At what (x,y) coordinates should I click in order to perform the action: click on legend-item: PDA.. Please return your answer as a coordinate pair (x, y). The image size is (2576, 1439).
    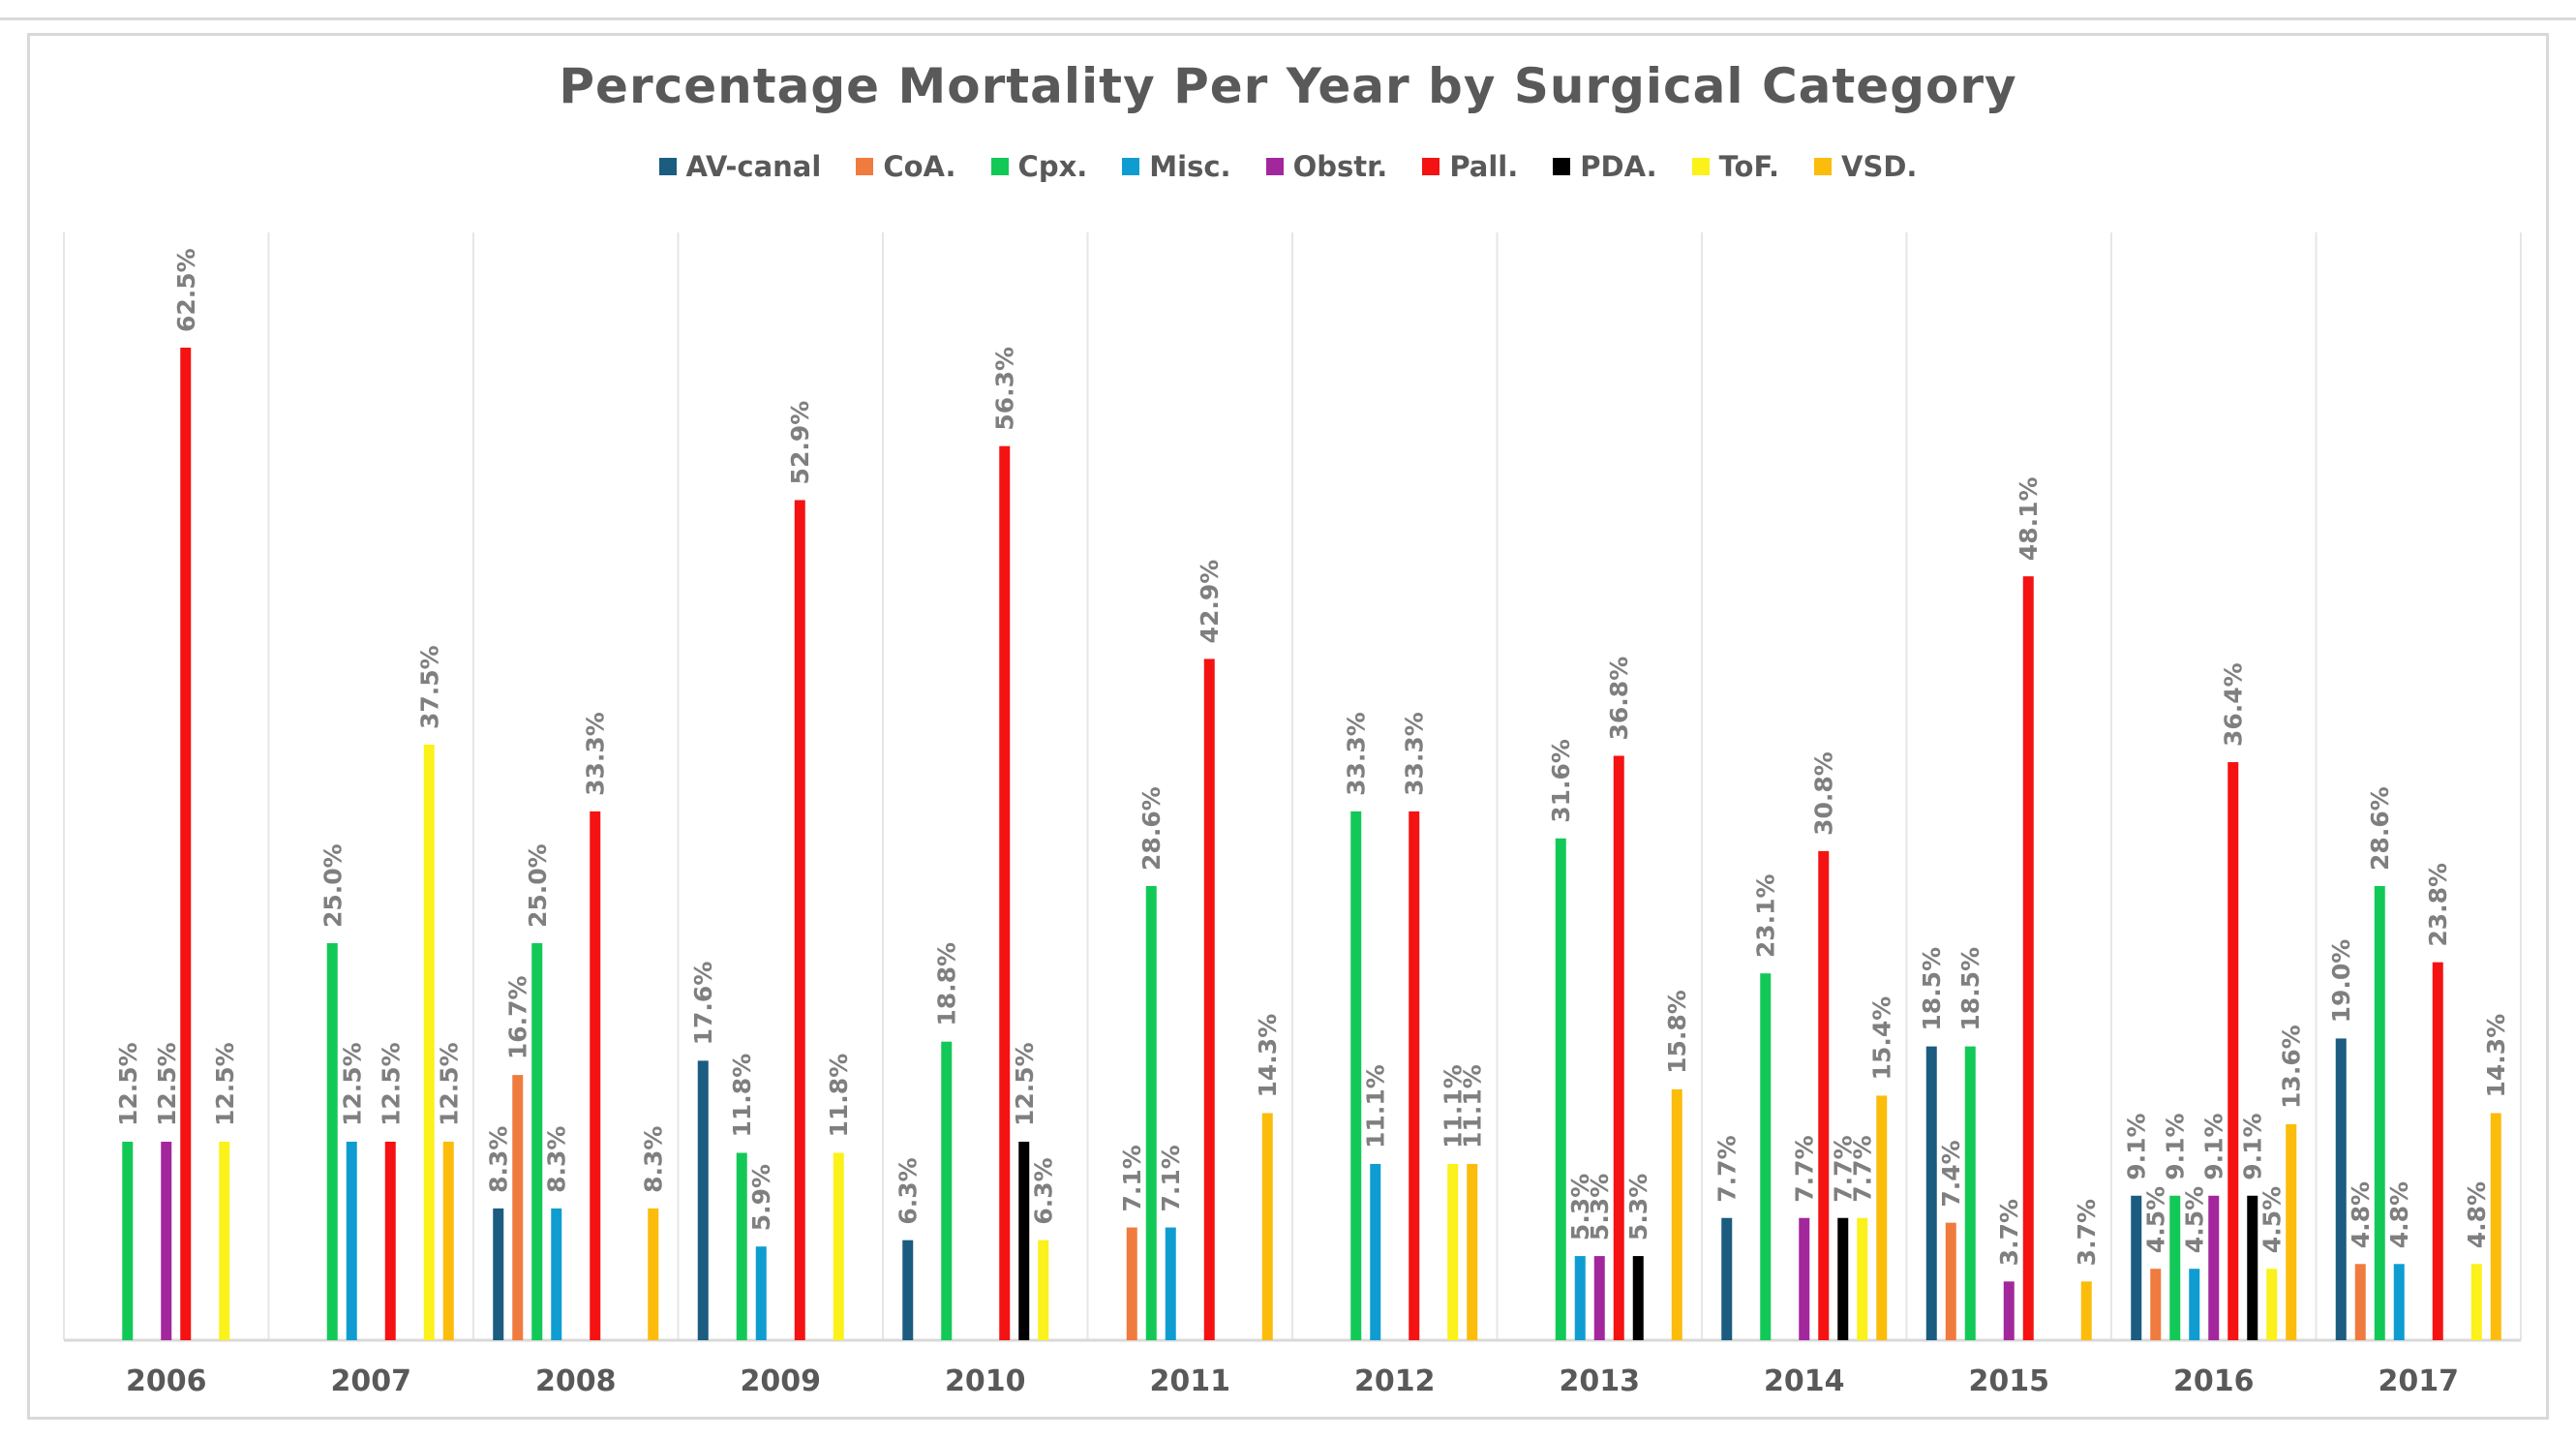
    Looking at the image, I should click on (1605, 166).